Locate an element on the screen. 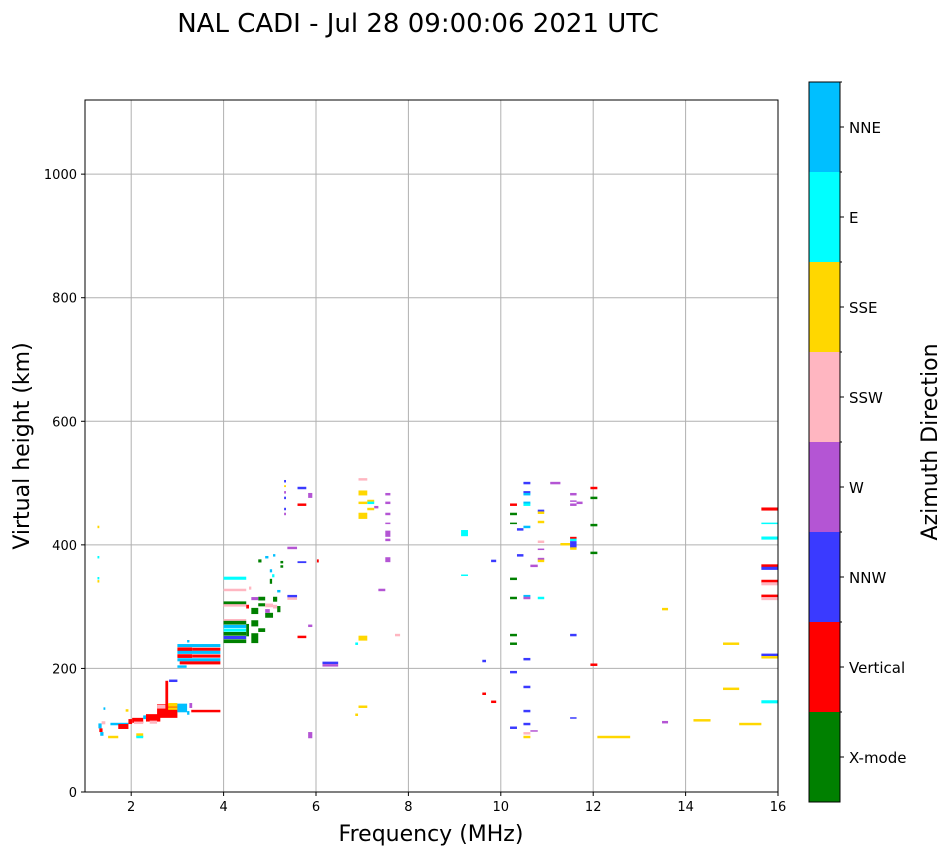 The image size is (951, 856). x-tick-label: 10 is located at coordinates (501, 807).